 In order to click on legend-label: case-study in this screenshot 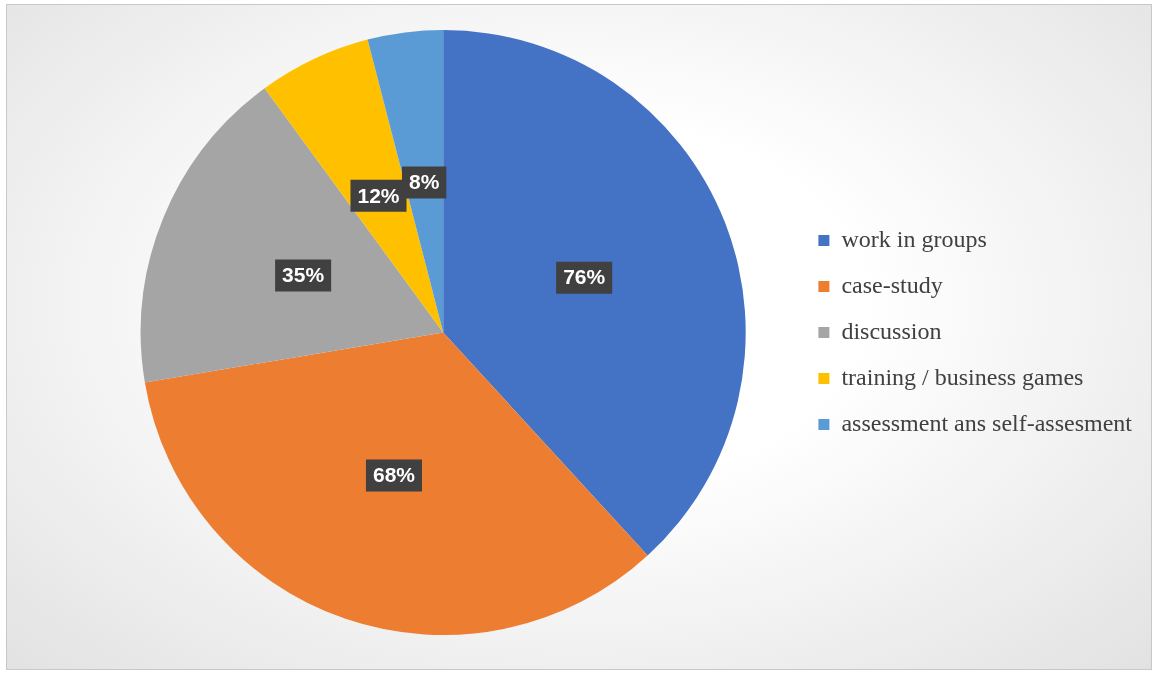, I will do `click(892, 284)`.